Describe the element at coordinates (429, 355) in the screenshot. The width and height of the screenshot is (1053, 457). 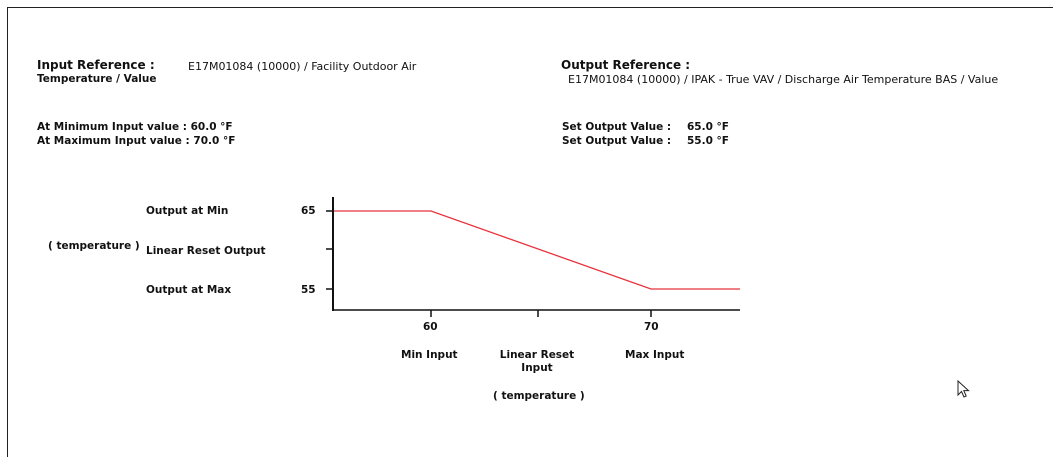
I see `min-input-label: Min Input` at that location.